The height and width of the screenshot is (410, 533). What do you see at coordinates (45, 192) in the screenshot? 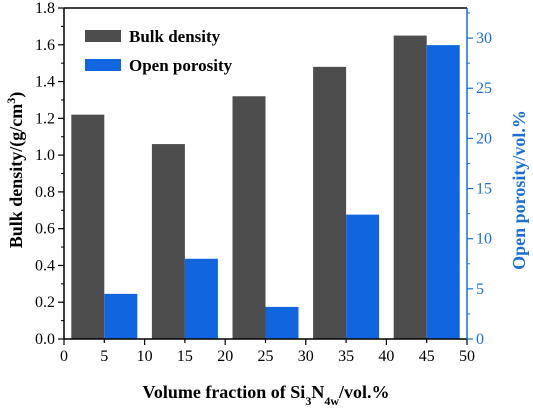
I see `y-left-tick-label-0.8: 0.8` at bounding box center [45, 192].